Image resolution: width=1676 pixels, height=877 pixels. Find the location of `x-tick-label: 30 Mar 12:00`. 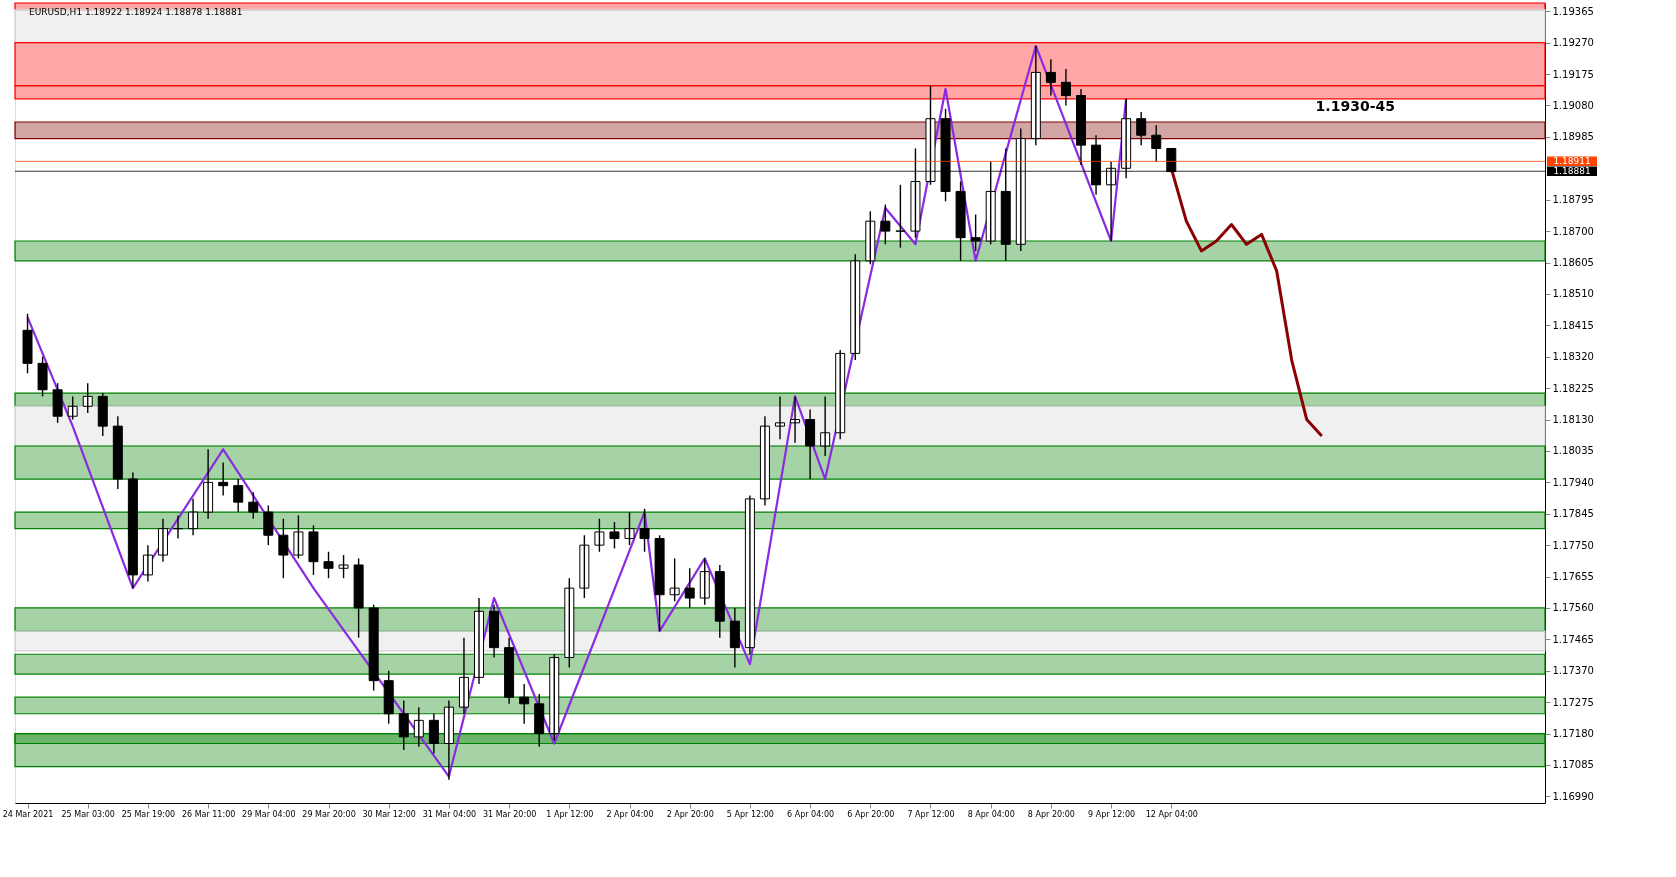

x-tick-label: 30 Mar 12:00 is located at coordinates (389, 814).